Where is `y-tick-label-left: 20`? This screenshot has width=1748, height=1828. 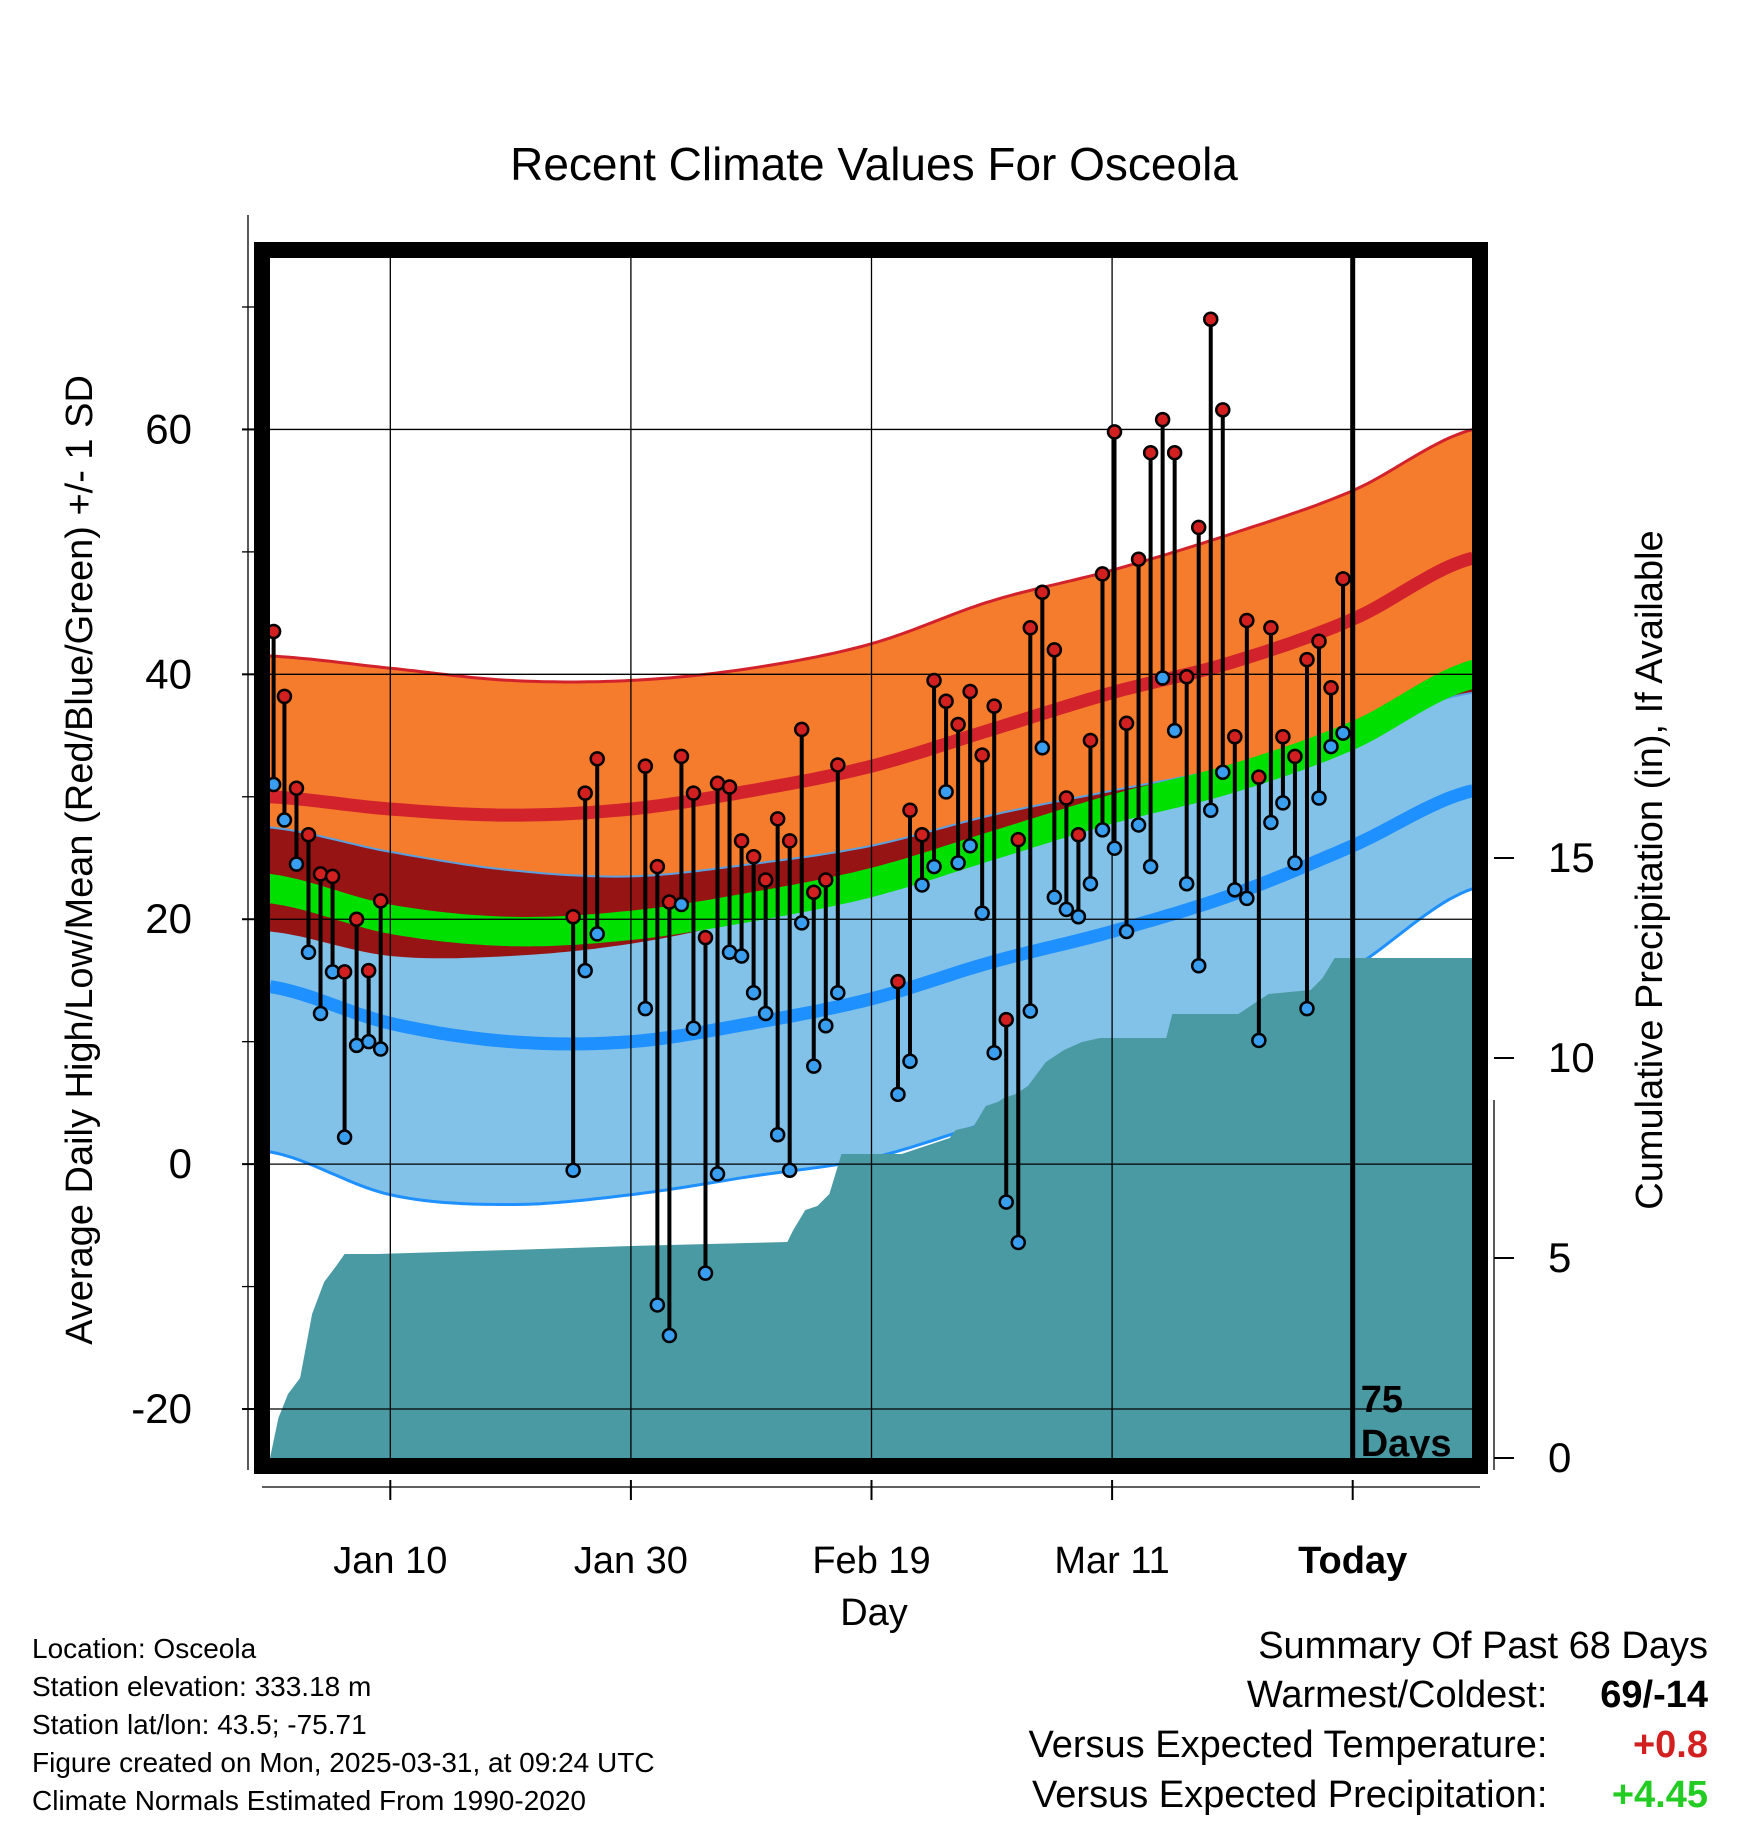
y-tick-label-left: 20 is located at coordinates (168, 918).